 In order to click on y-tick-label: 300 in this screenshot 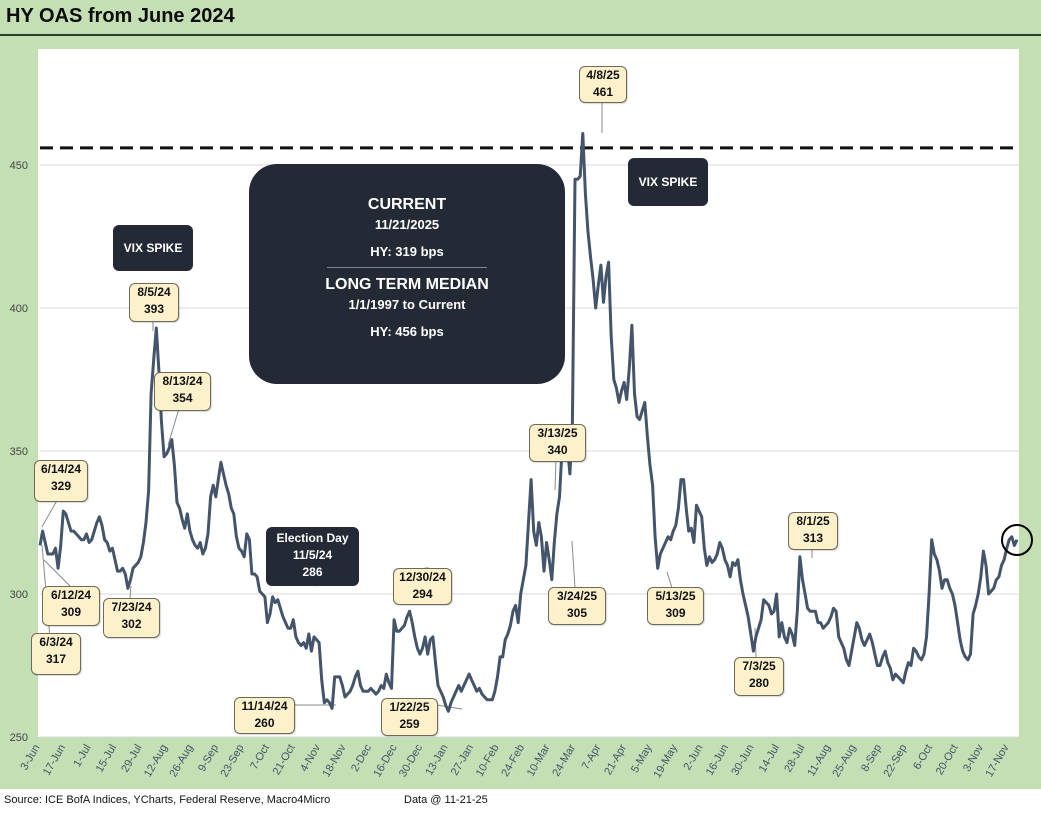, I will do `click(19, 595)`.